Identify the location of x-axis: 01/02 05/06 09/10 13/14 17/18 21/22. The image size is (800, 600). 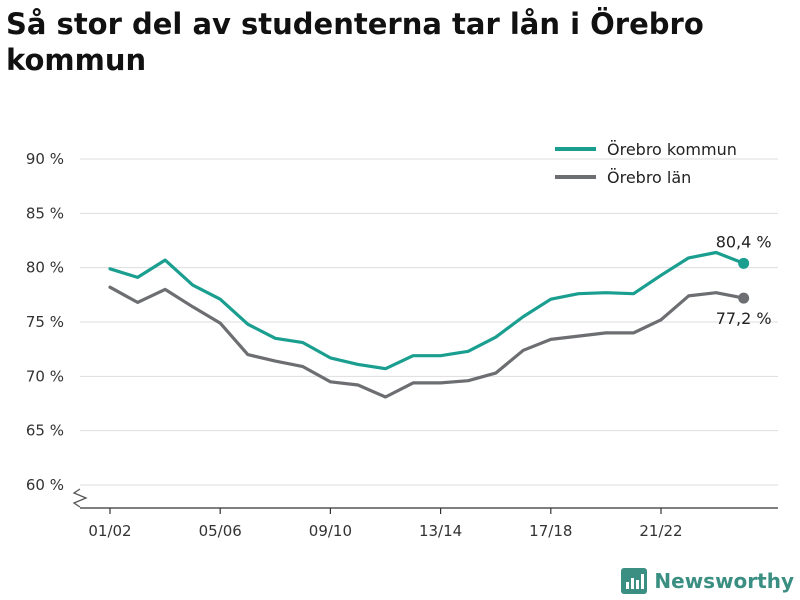
(429, 523).